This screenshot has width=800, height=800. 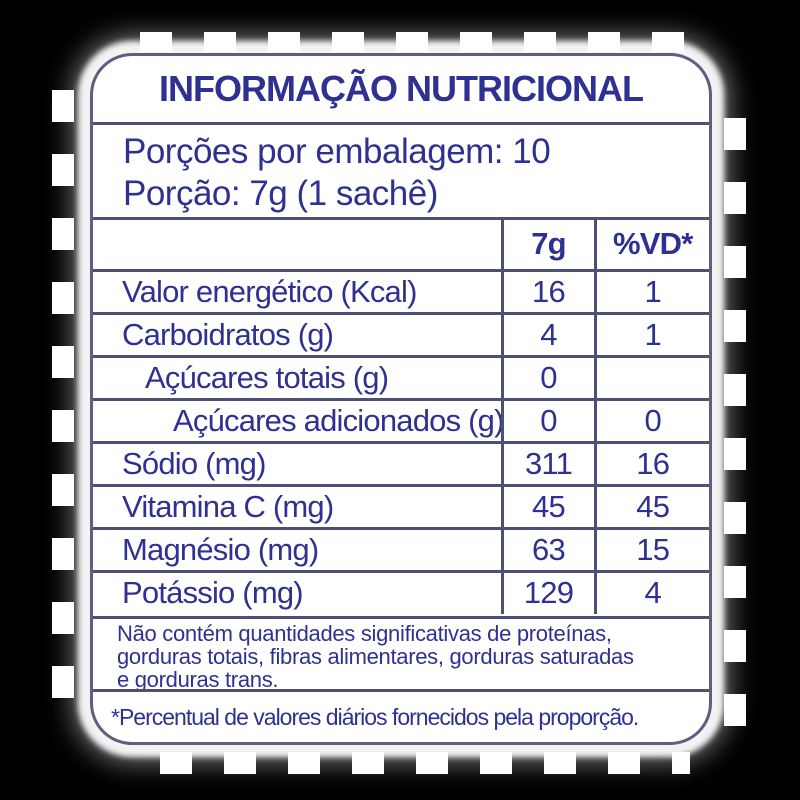 I want to click on label-title-section: INFORMAÇÃO NUTRICIONAL, so click(x=401, y=89).